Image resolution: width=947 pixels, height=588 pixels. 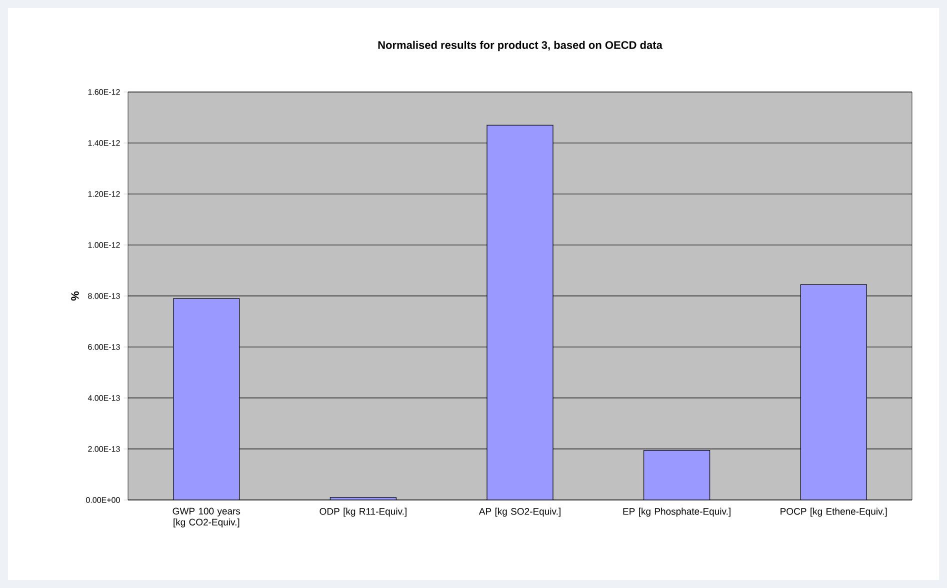 What do you see at coordinates (104, 296) in the screenshot?
I see `y-tick-label: 8.00E-13` at bounding box center [104, 296].